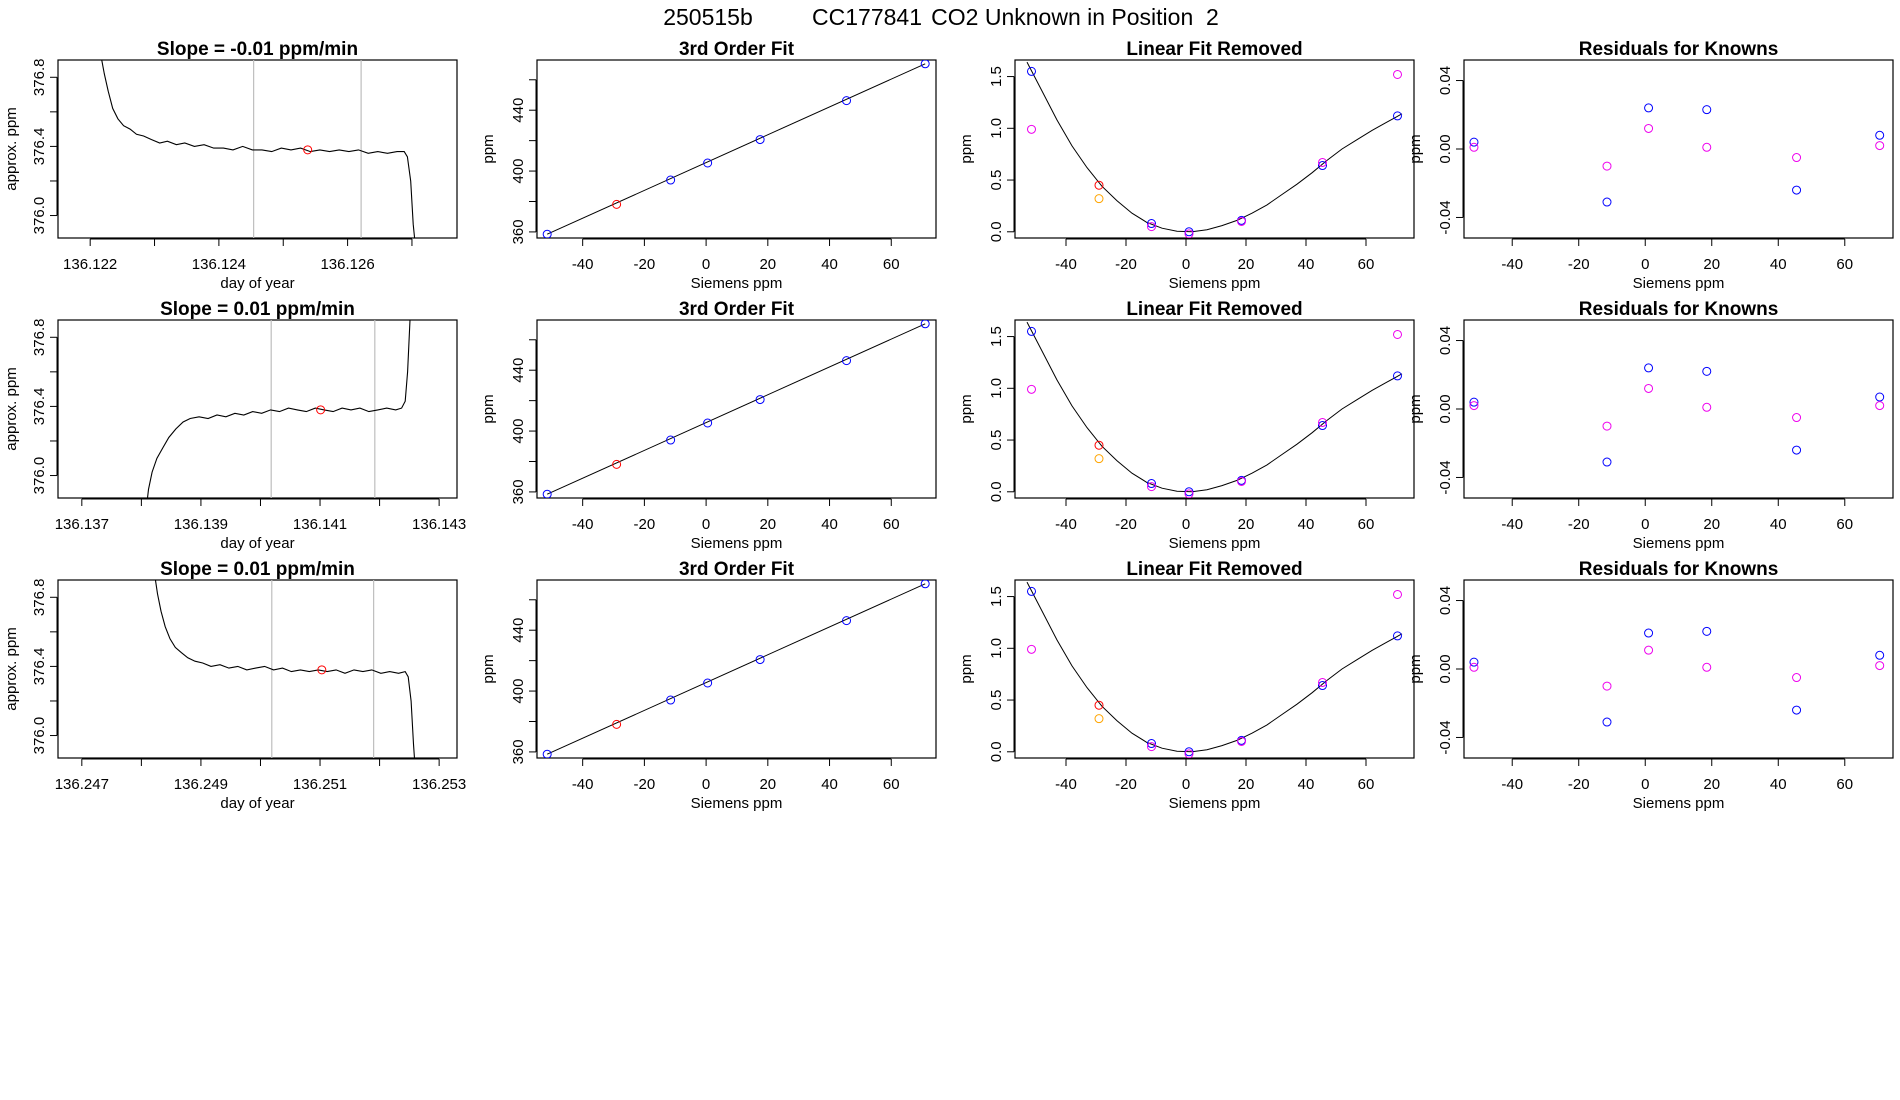 The height and width of the screenshot is (1100, 1900). What do you see at coordinates (867, 17) in the screenshot?
I see `figure-title-cylinder-id: CC177841` at bounding box center [867, 17].